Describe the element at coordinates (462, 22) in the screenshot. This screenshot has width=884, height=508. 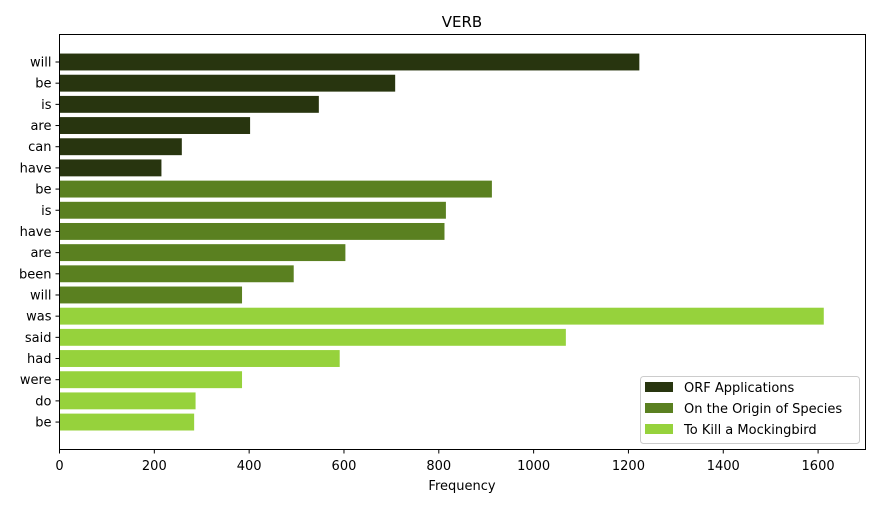
I see `chart-title: VERB` at that location.